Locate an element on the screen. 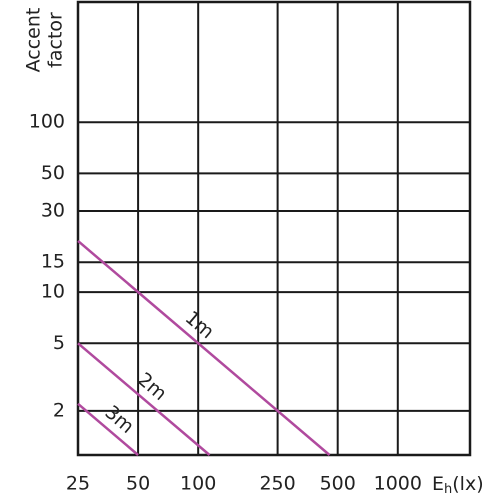 This screenshot has width=500, height=500. y-tick-label: 100 is located at coordinates (47, 122).